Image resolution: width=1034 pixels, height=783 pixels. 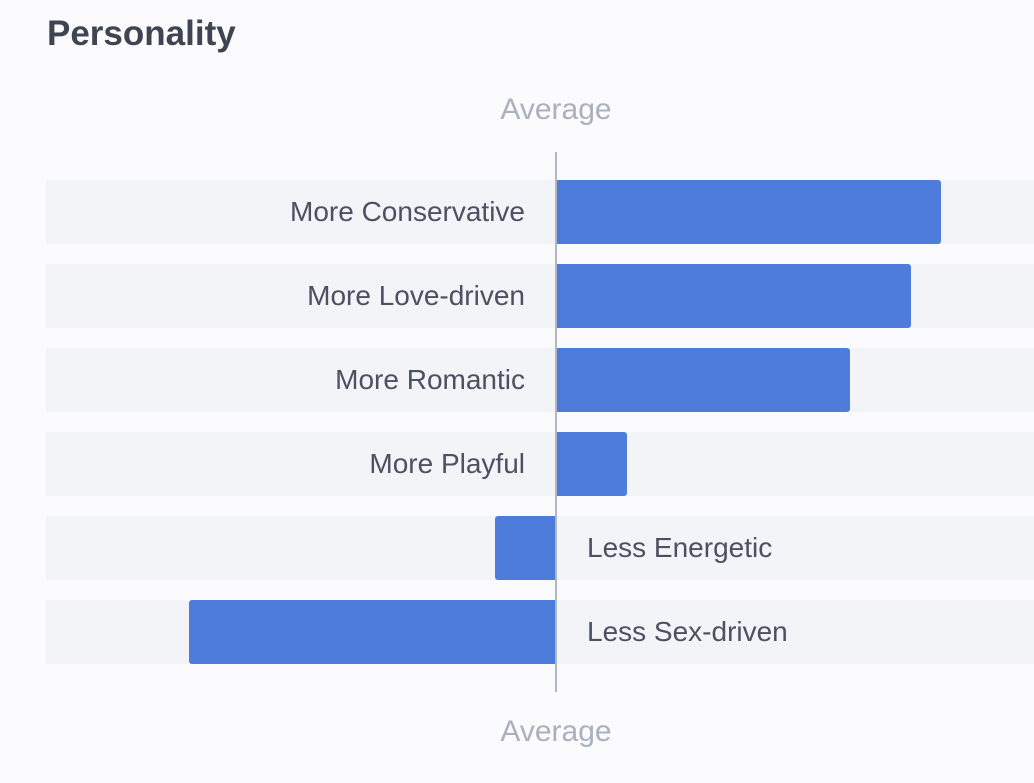 What do you see at coordinates (407, 211) in the screenshot?
I see `chart-category-label: More Conservative` at bounding box center [407, 211].